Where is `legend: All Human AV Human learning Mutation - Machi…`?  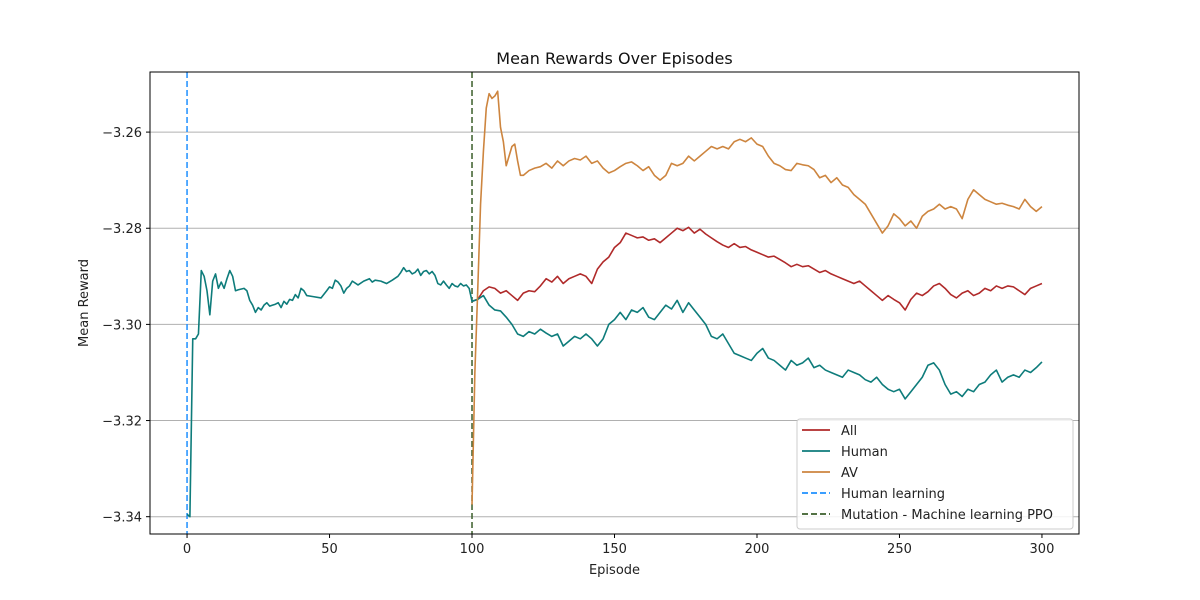 legend: All Human AV Human learning Mutation - Machi… is located at coordinates (935, 474).